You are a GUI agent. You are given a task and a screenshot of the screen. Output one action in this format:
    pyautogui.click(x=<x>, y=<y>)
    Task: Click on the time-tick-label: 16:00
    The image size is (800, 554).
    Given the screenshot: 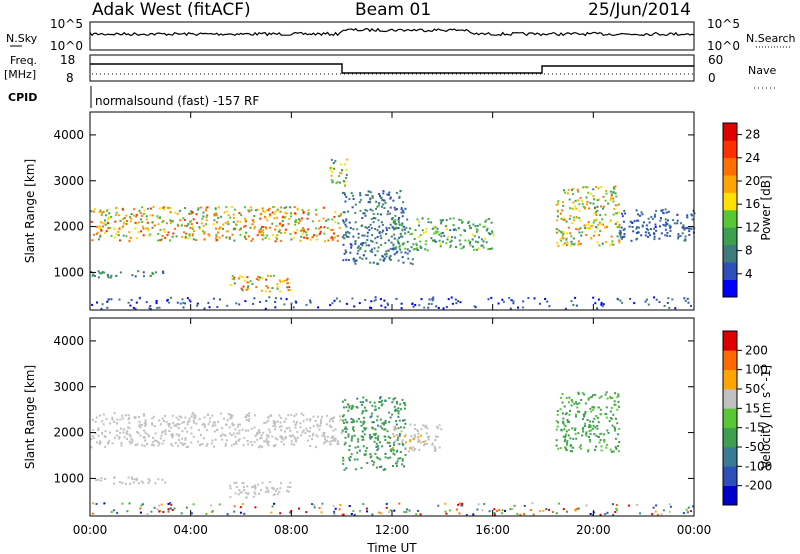 What is the action you would take?
    pyautogui.click(x=492, y=530)
    